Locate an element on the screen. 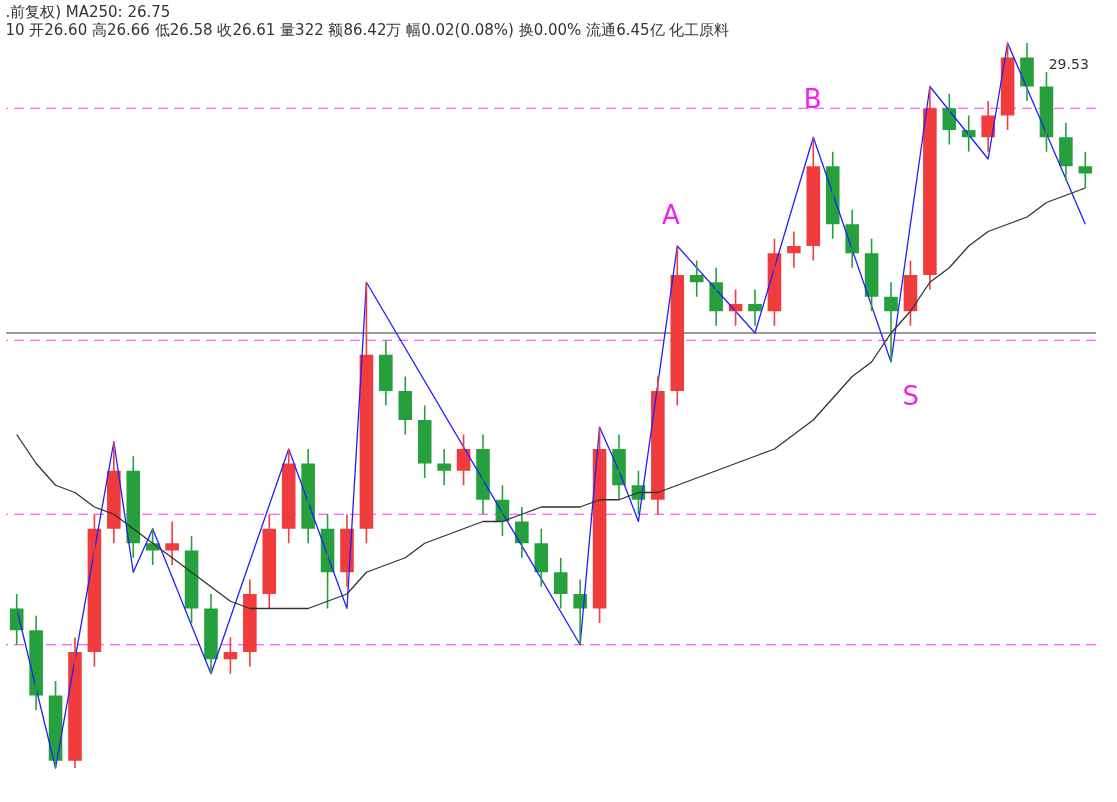  annotation: A is located at coordinates (671, 214).